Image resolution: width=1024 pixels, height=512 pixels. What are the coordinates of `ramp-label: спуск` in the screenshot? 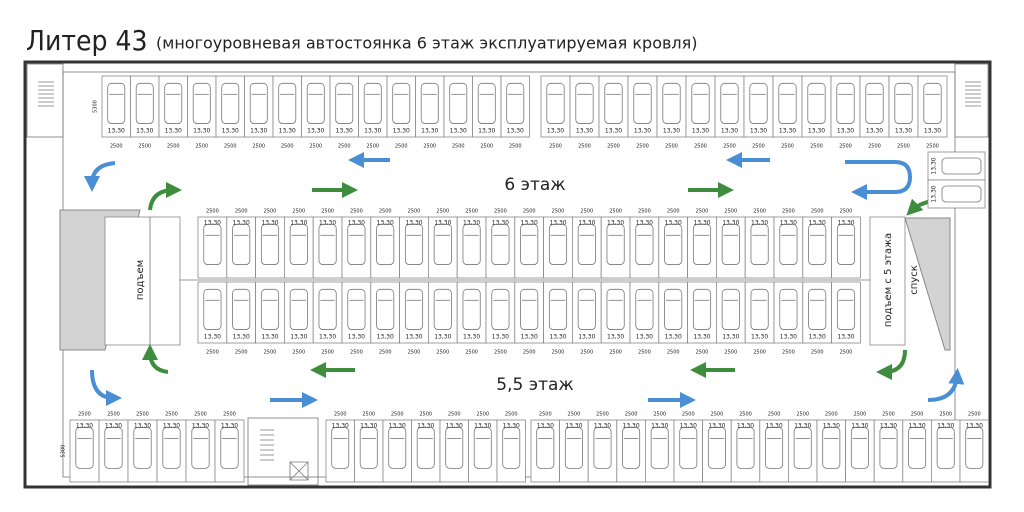 It's located at (914, 280).